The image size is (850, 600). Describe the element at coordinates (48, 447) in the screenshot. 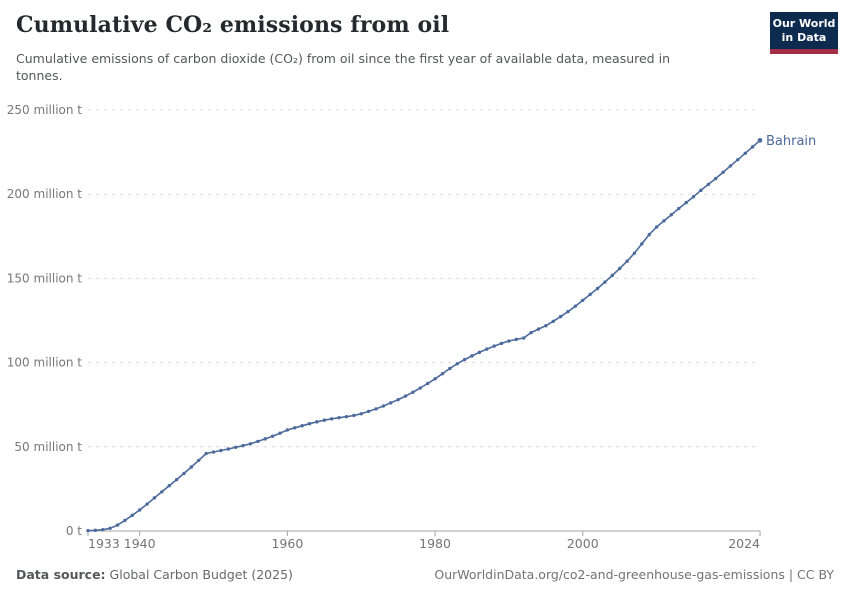

I see `y-tick-label: 50 million t` at that location.